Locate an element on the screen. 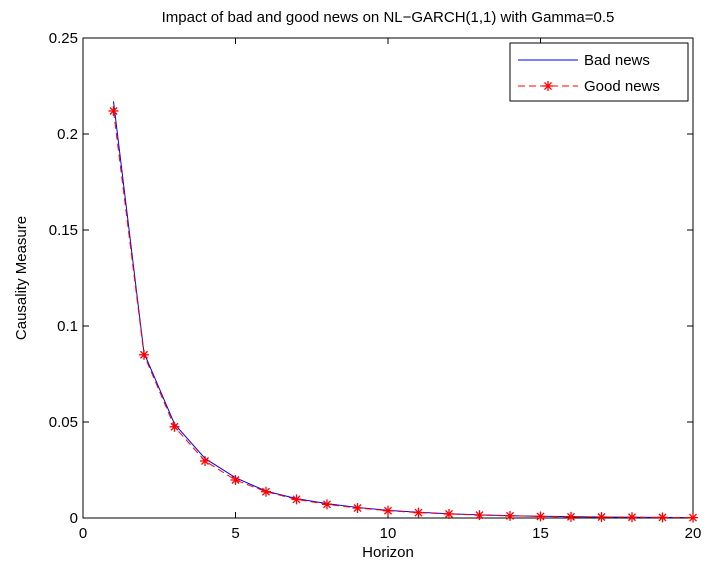  x-tick-label: 5 is located at coordinates (235, 533).